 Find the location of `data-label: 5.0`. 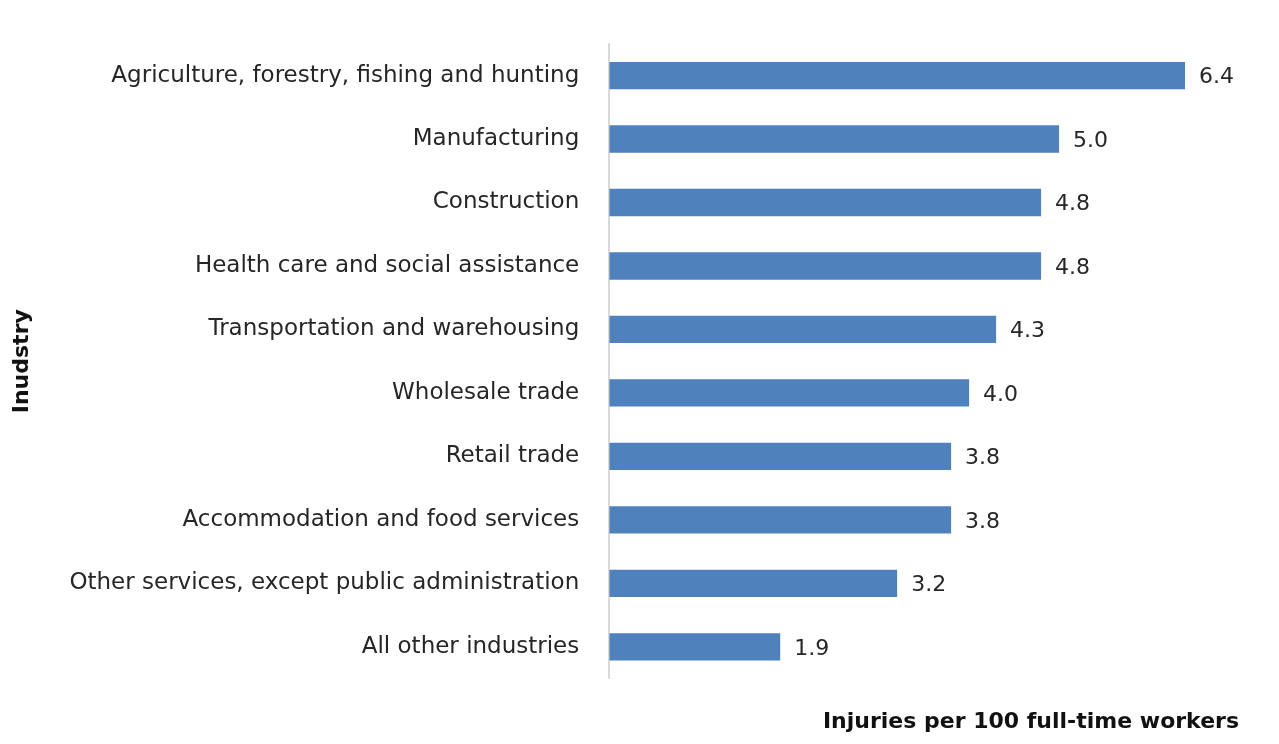

data-label: 5.0 is located at coordinates (1091, 139).